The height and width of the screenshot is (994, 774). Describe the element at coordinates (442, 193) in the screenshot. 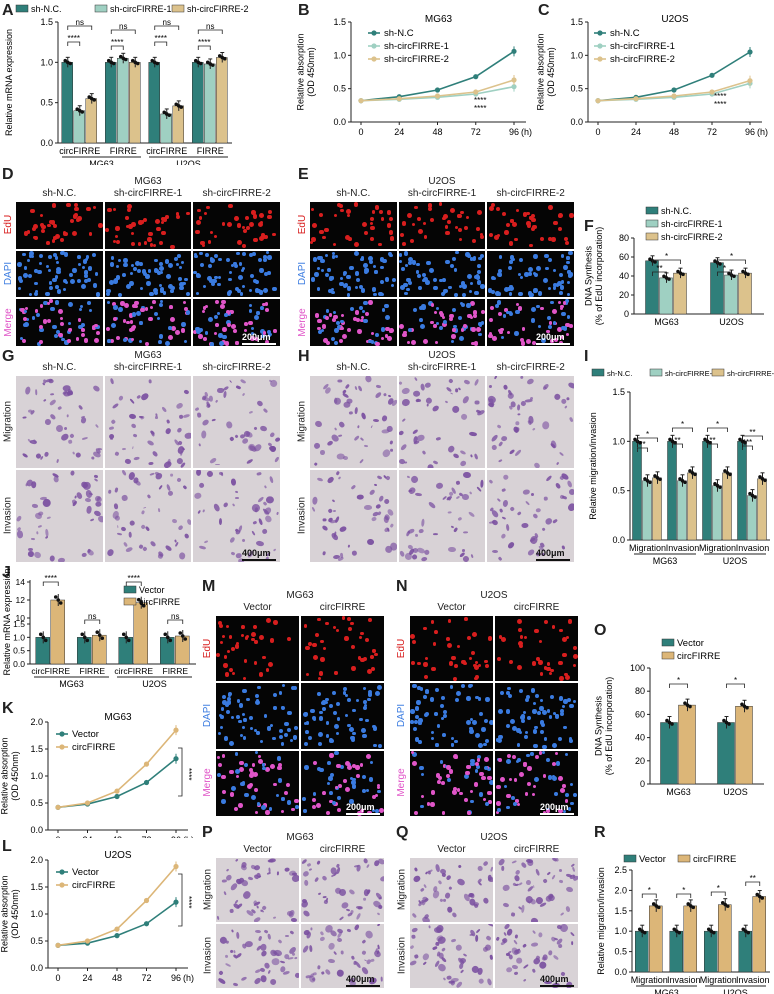

I see `image-column-header: sh-circFIRRE-1` at that location.